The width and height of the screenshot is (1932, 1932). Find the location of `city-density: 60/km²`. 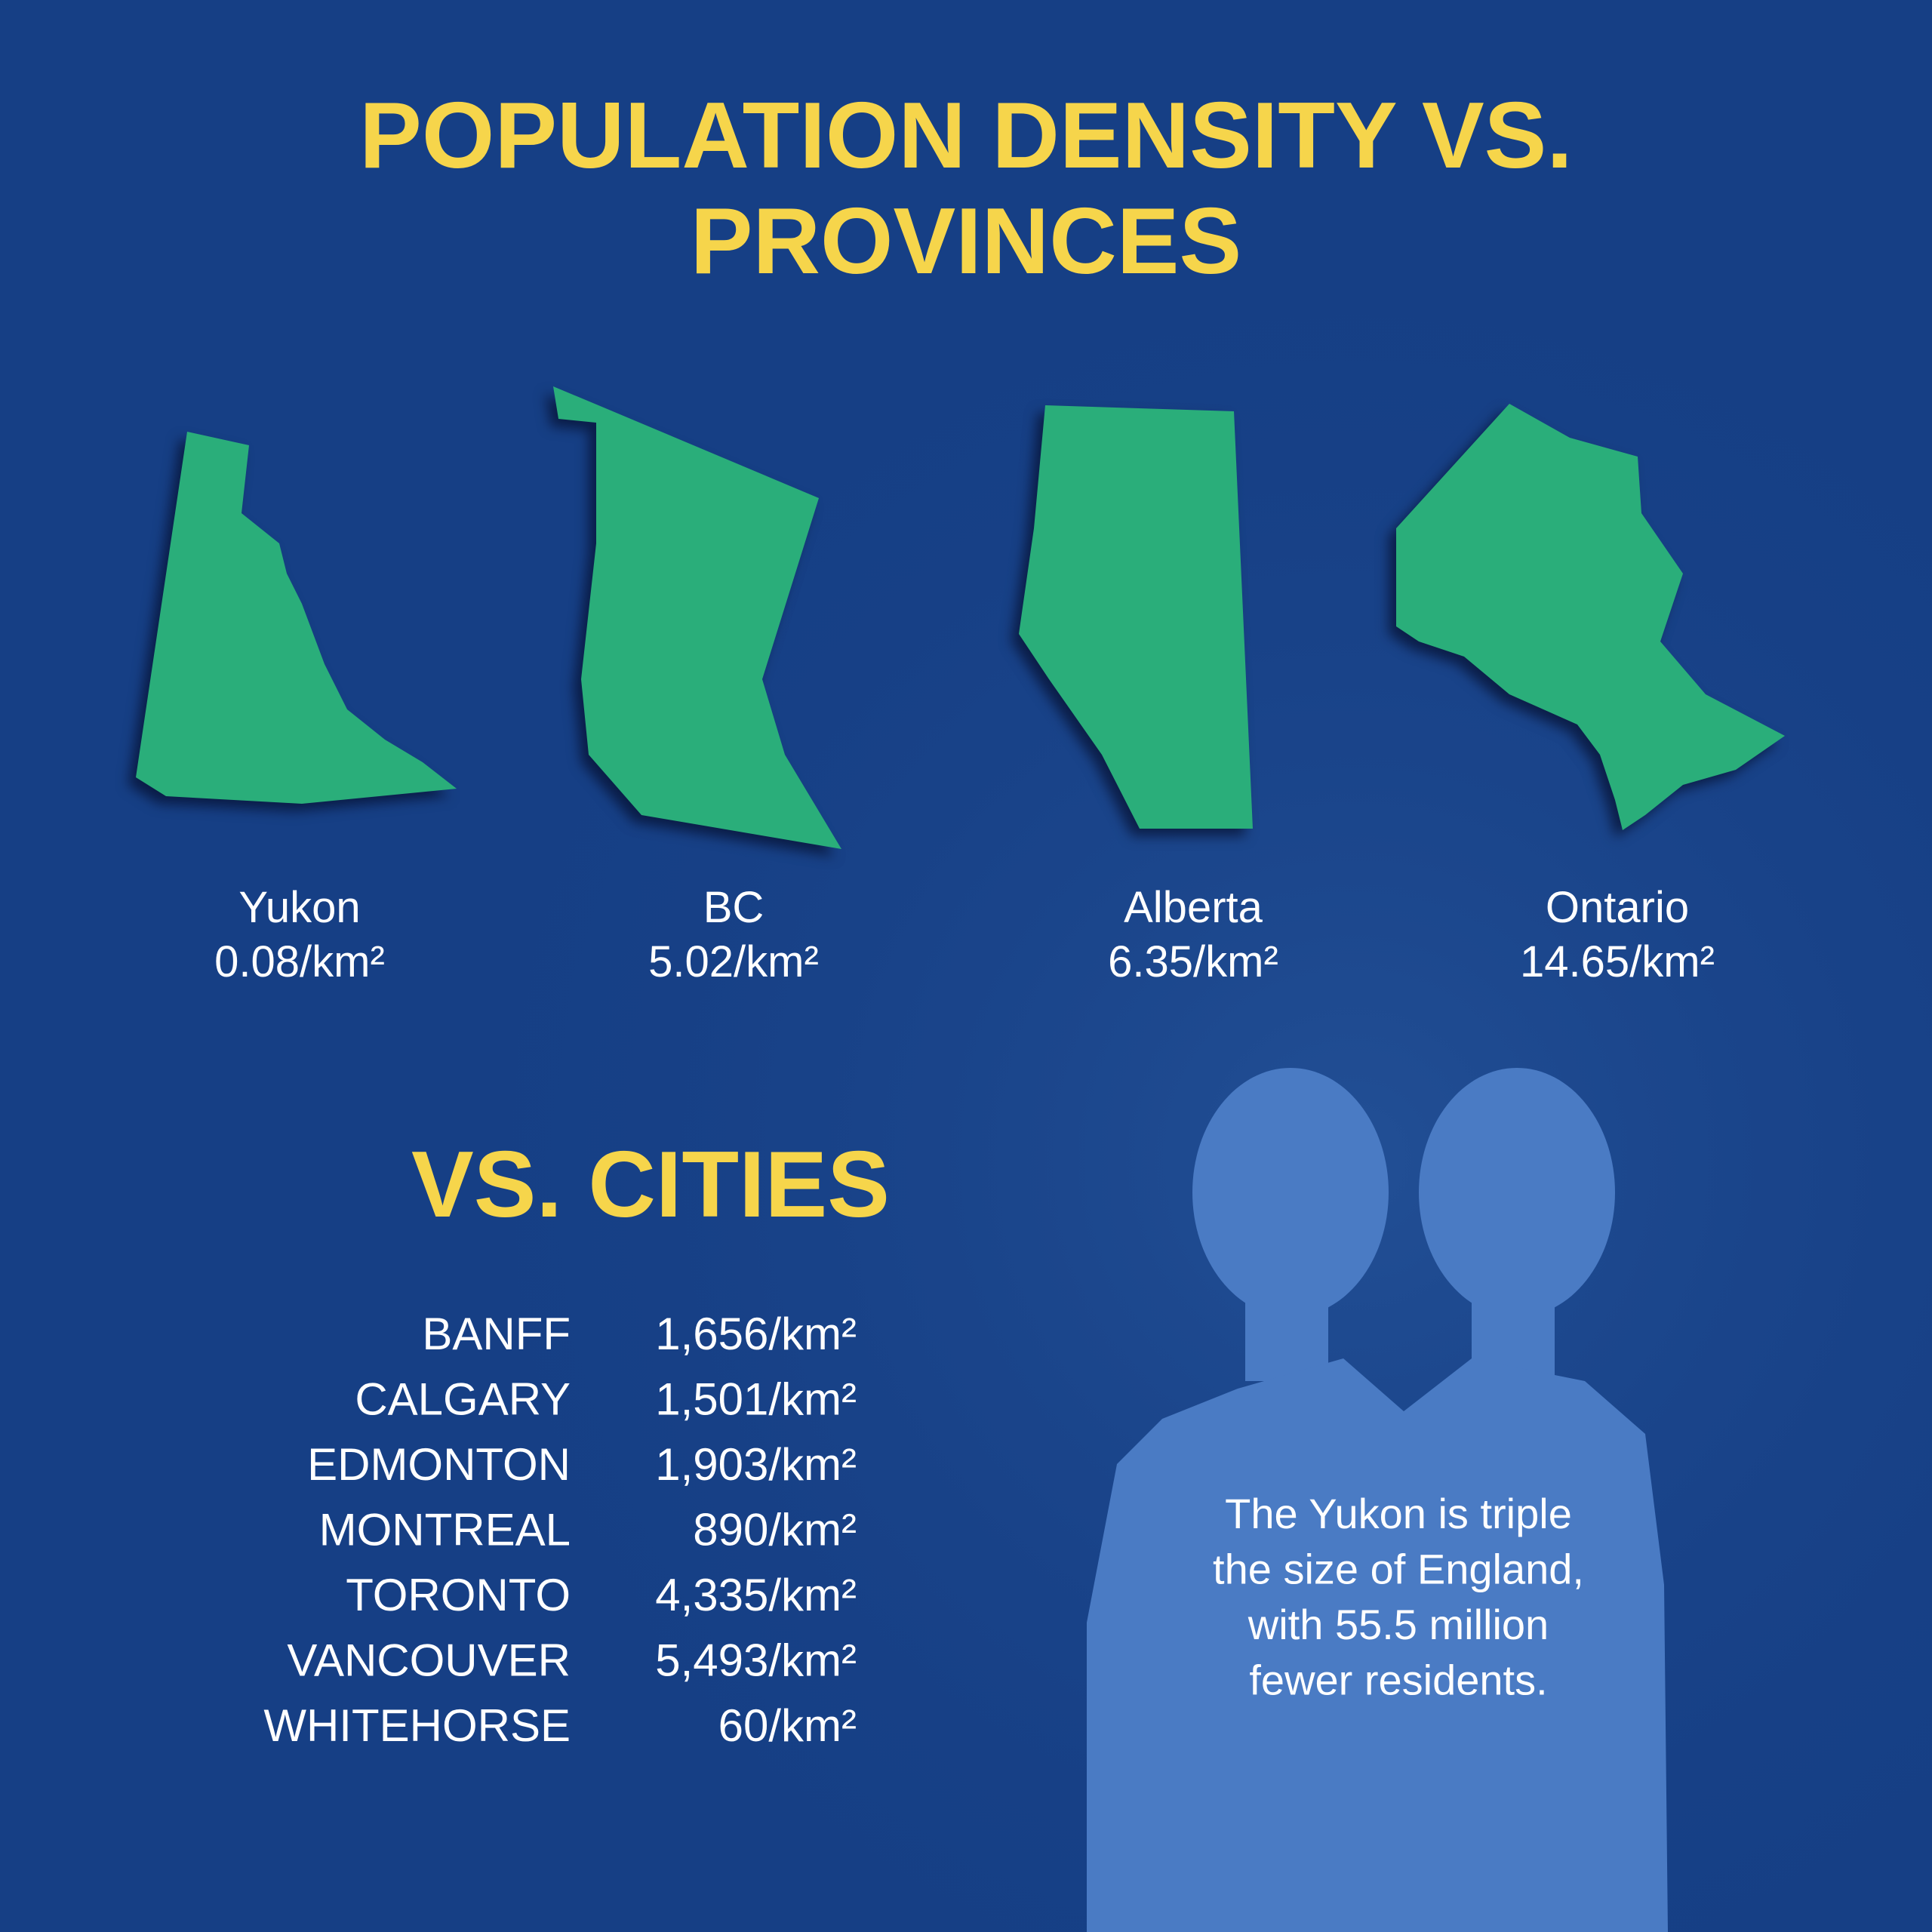

city-density: 60/km² is located at coordinates (787, 1725).